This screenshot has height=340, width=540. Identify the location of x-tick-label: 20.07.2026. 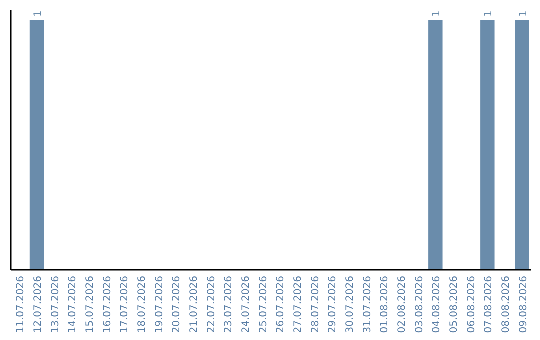
(177, 305).